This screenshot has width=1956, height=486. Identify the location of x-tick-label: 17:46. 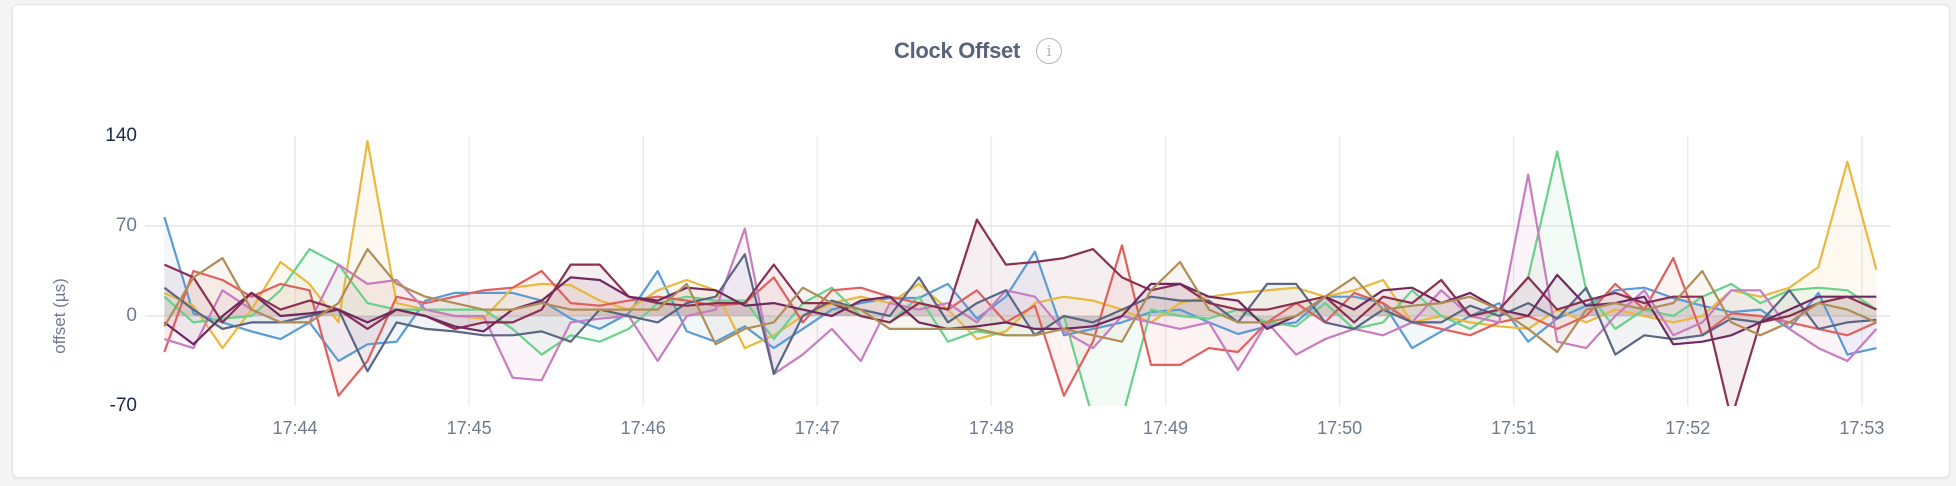
(643, 428).